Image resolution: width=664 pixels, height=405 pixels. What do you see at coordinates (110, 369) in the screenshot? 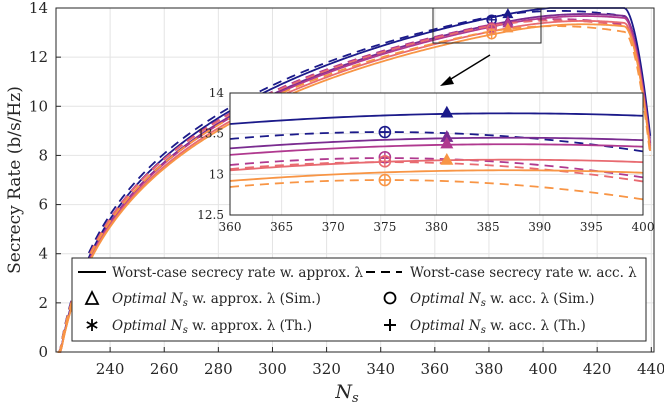
I see `x-tick-label-0: 240` at bounding box center [110, 369].